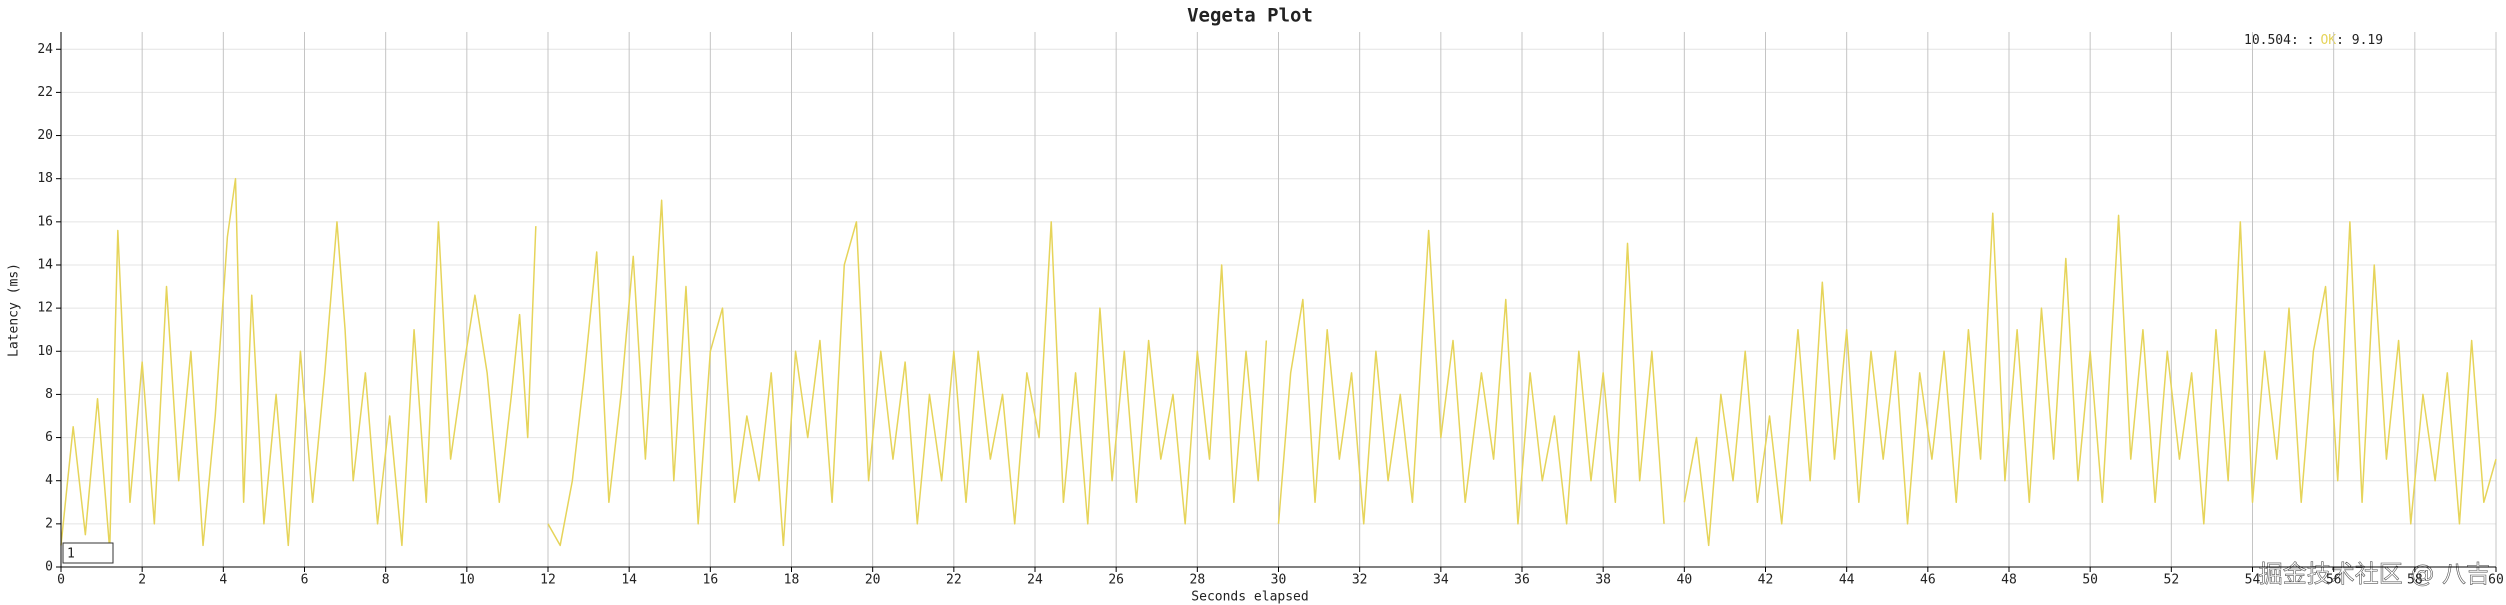 This screenshot has width=2506, height=605. I want to click on x-tick-label: 52, so click(2172, 580).